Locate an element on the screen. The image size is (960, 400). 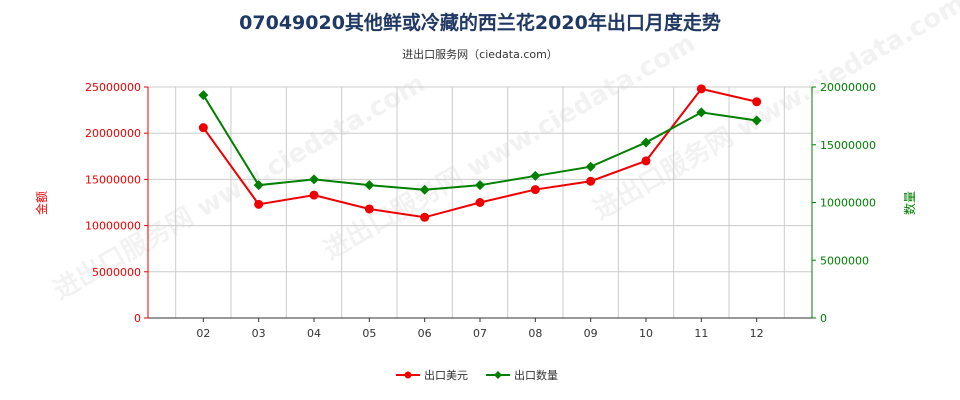
x-tick-label: 09 is located at coordinates (591, 333).